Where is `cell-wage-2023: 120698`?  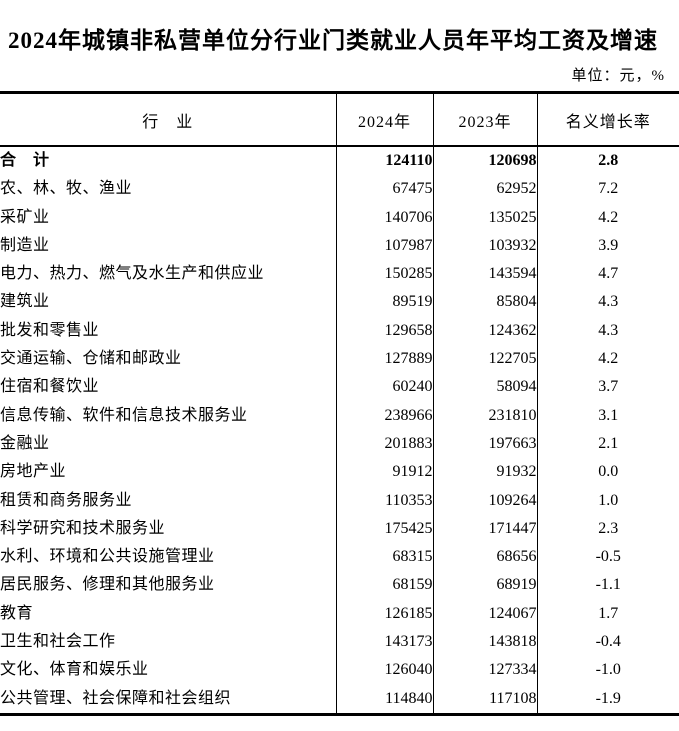
cell-wage-2023: 120698 is located at coordinates (484, 161).